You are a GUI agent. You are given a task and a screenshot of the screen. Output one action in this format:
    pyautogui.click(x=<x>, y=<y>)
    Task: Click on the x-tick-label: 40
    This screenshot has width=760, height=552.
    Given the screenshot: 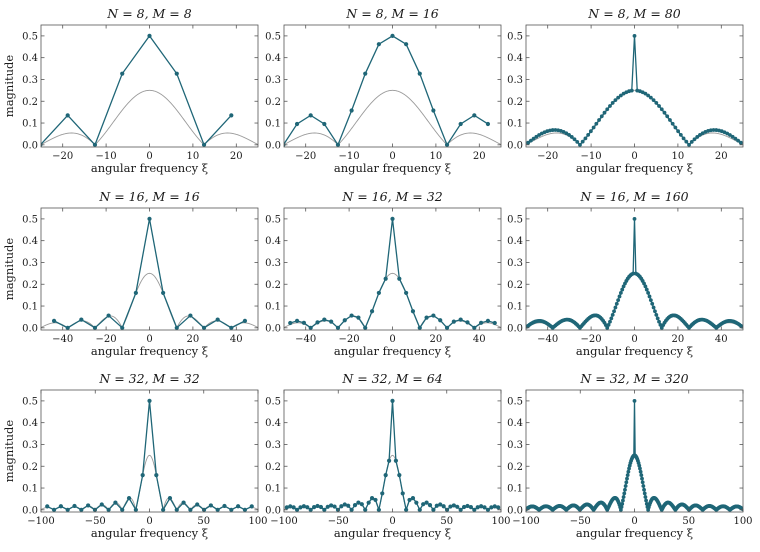 What is the action you would take?
    pyautogui.click(x=236, y=339)
    